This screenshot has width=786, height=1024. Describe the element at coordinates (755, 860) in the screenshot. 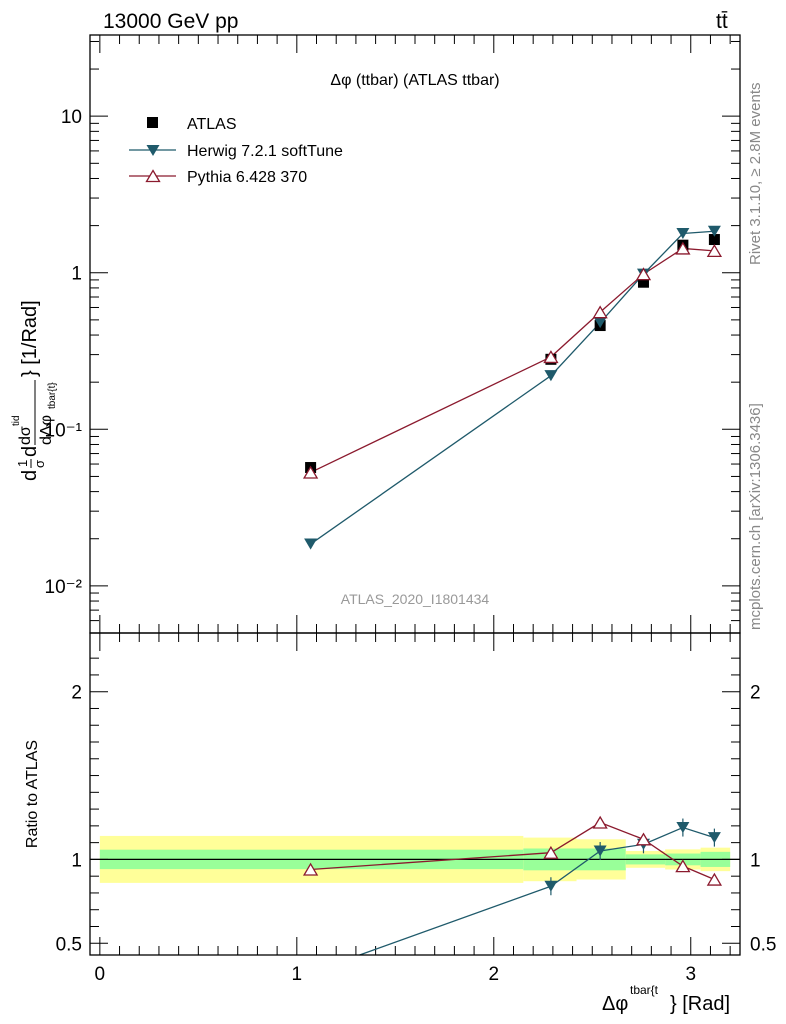

I see `ratio-y-tick-label-right: 1` at that location.